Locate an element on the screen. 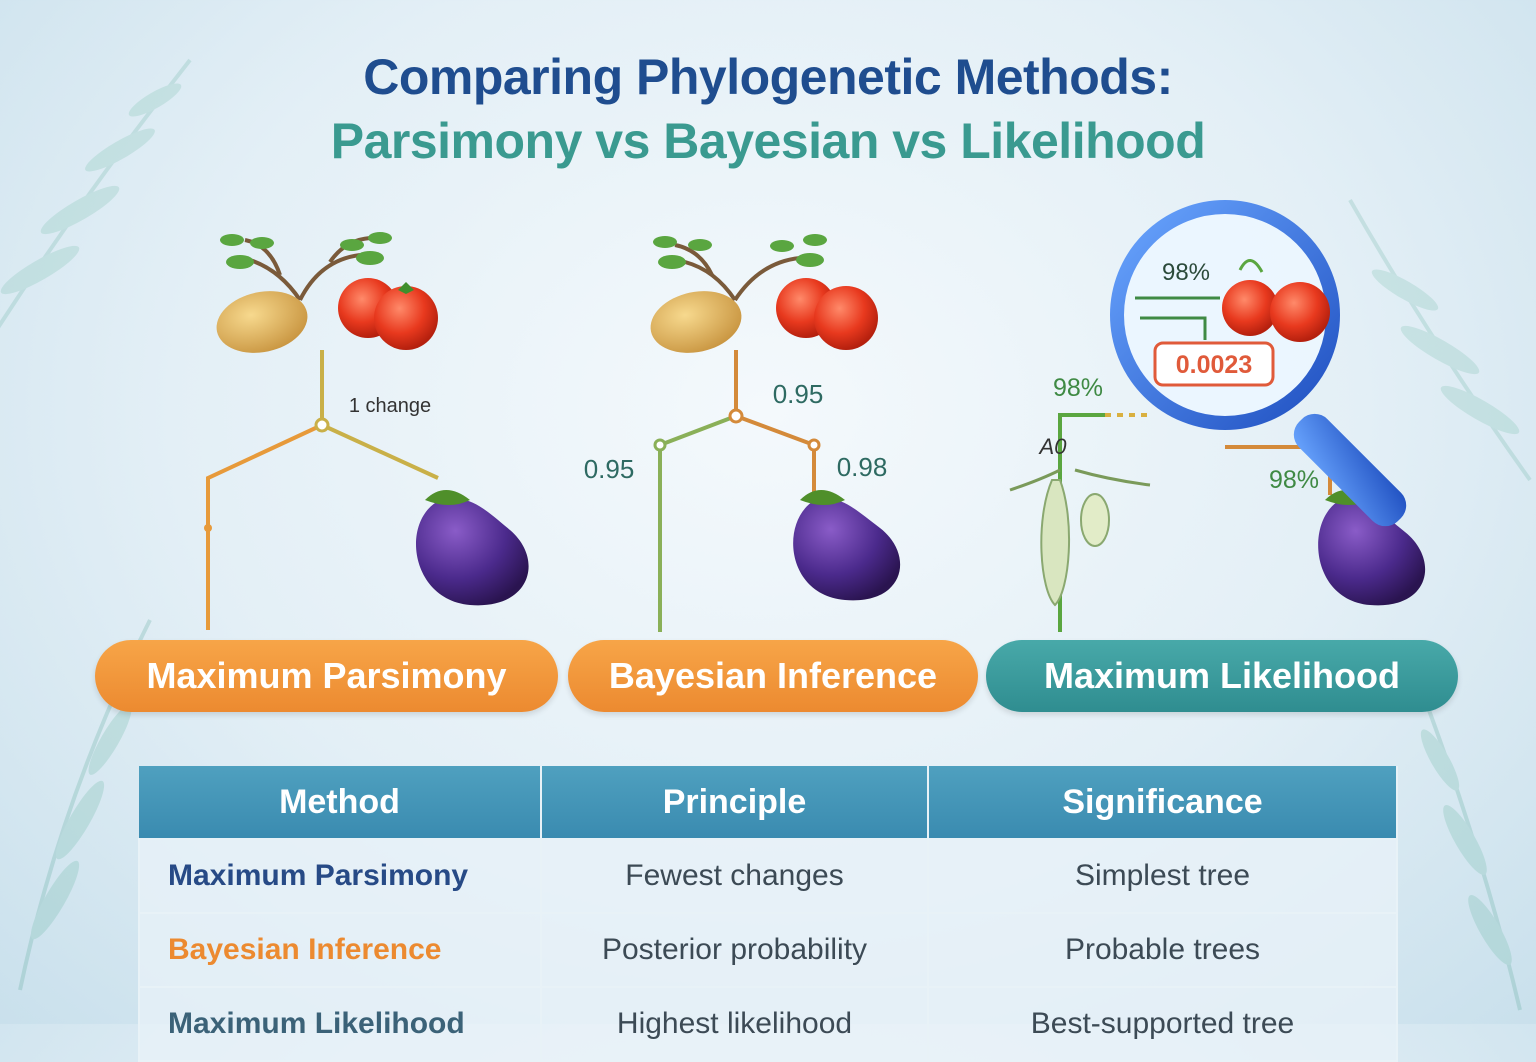 This screenshot has height=1062, width=1536. row-method: Bayesian Inference is located at coordinates (340, 950).